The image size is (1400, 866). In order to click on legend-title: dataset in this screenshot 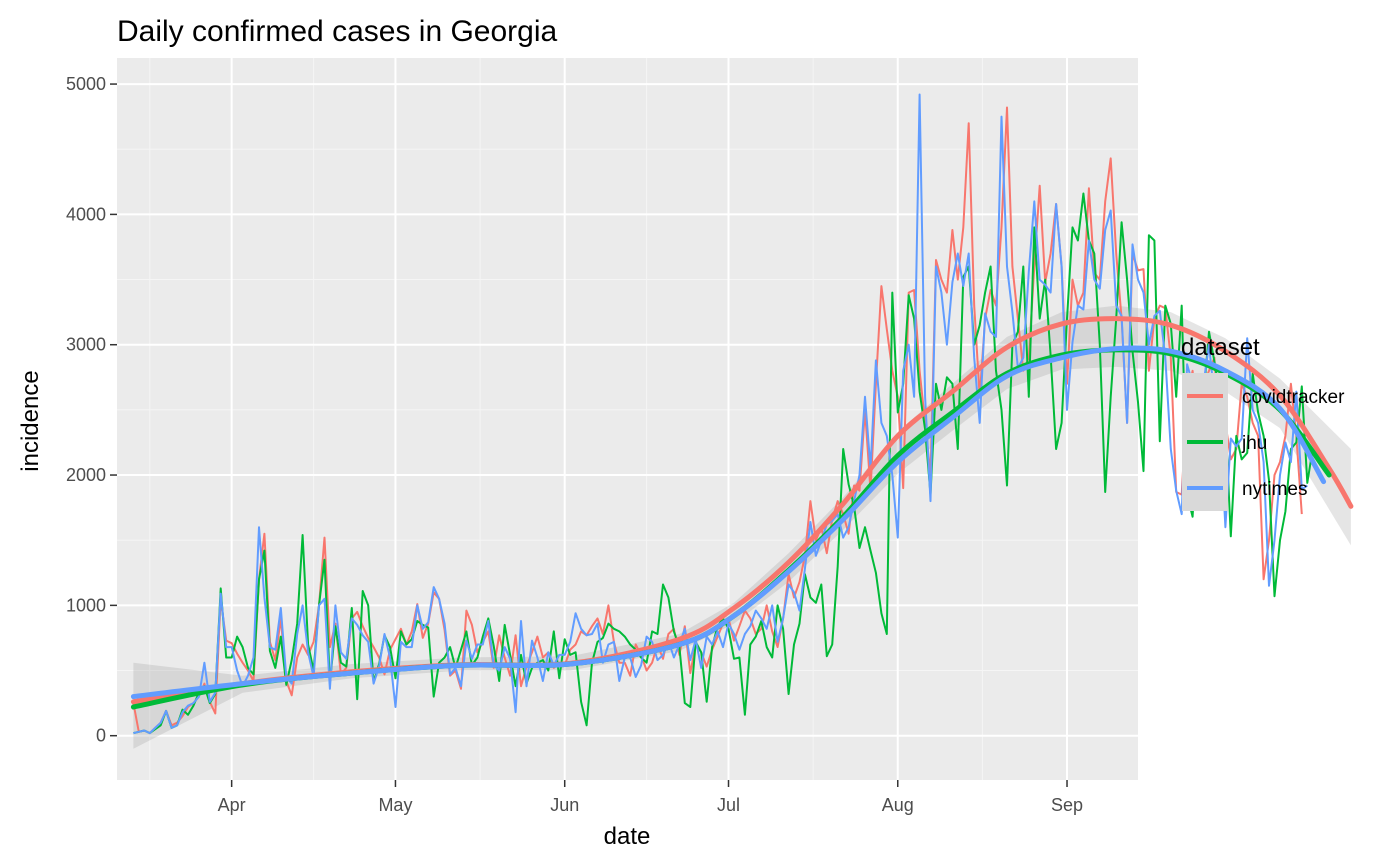, I will do `click(1220, 347)`.